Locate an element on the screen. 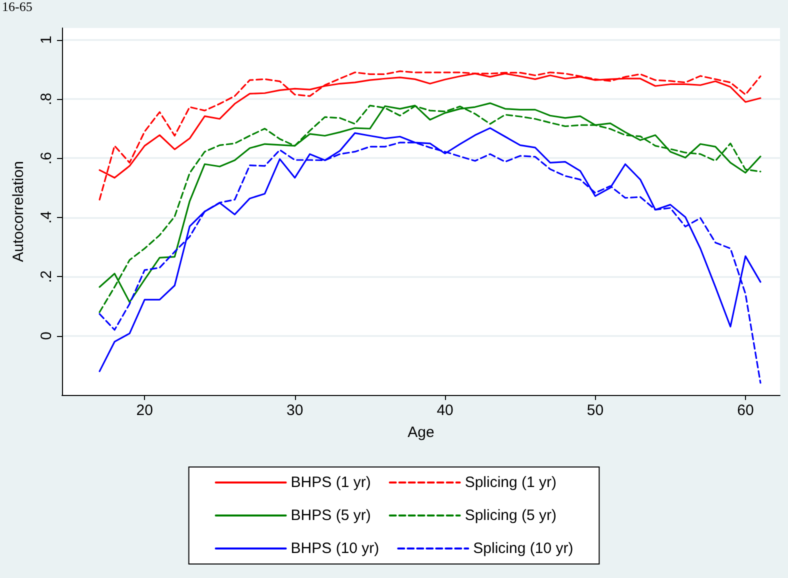 Image resolution: width=788 pixels, height=578 pixels. legend-label: Splicing (5 yr) is located at coordinates (510, 515).